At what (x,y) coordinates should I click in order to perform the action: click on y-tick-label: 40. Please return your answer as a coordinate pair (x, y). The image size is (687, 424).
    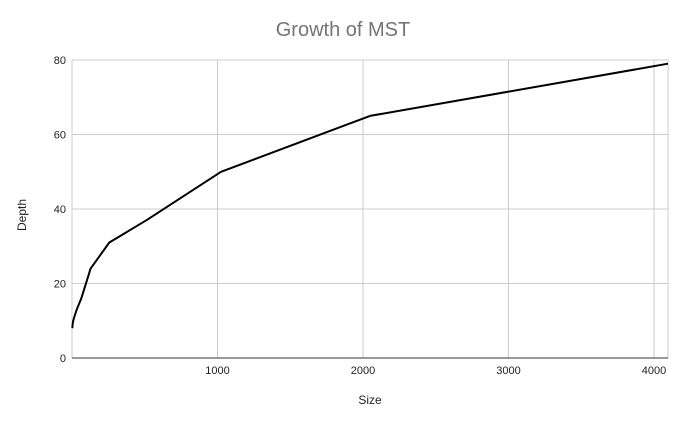
    Looking at the image, I should click on (60, 210).